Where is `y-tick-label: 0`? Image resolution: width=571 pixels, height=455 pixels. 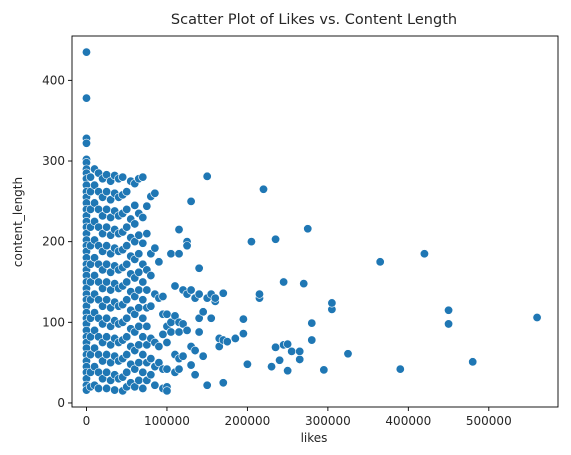 y-tick-label: 0 is located at coordinates (61, 403).